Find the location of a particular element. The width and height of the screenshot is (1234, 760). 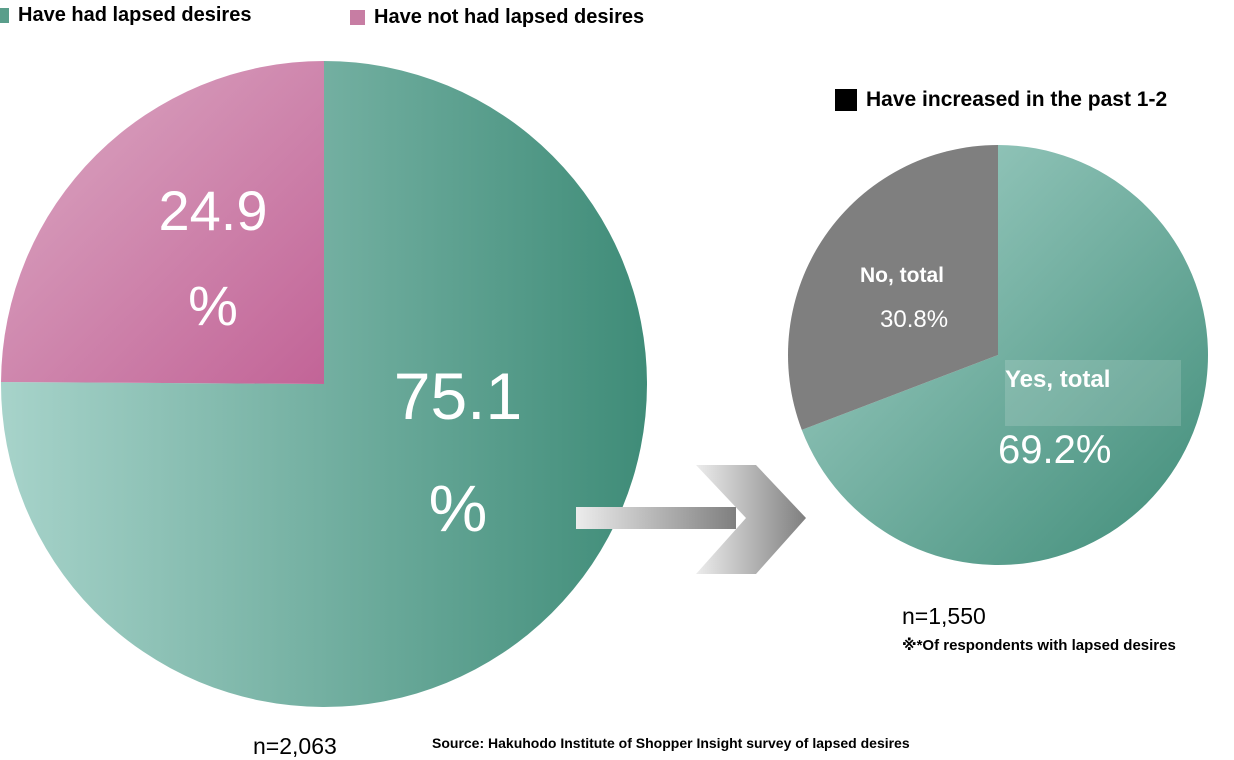

pie2-no-label: No, total is located at coordinates (902, 275).